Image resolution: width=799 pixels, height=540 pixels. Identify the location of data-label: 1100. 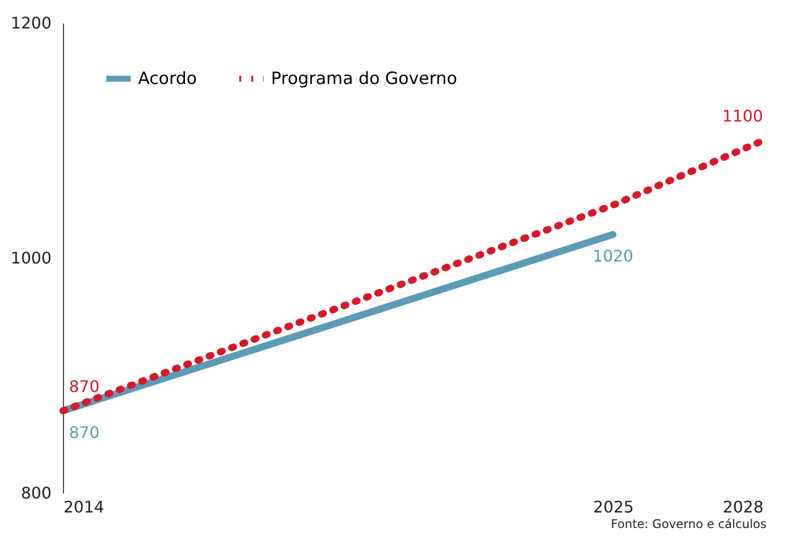
(742, 116).